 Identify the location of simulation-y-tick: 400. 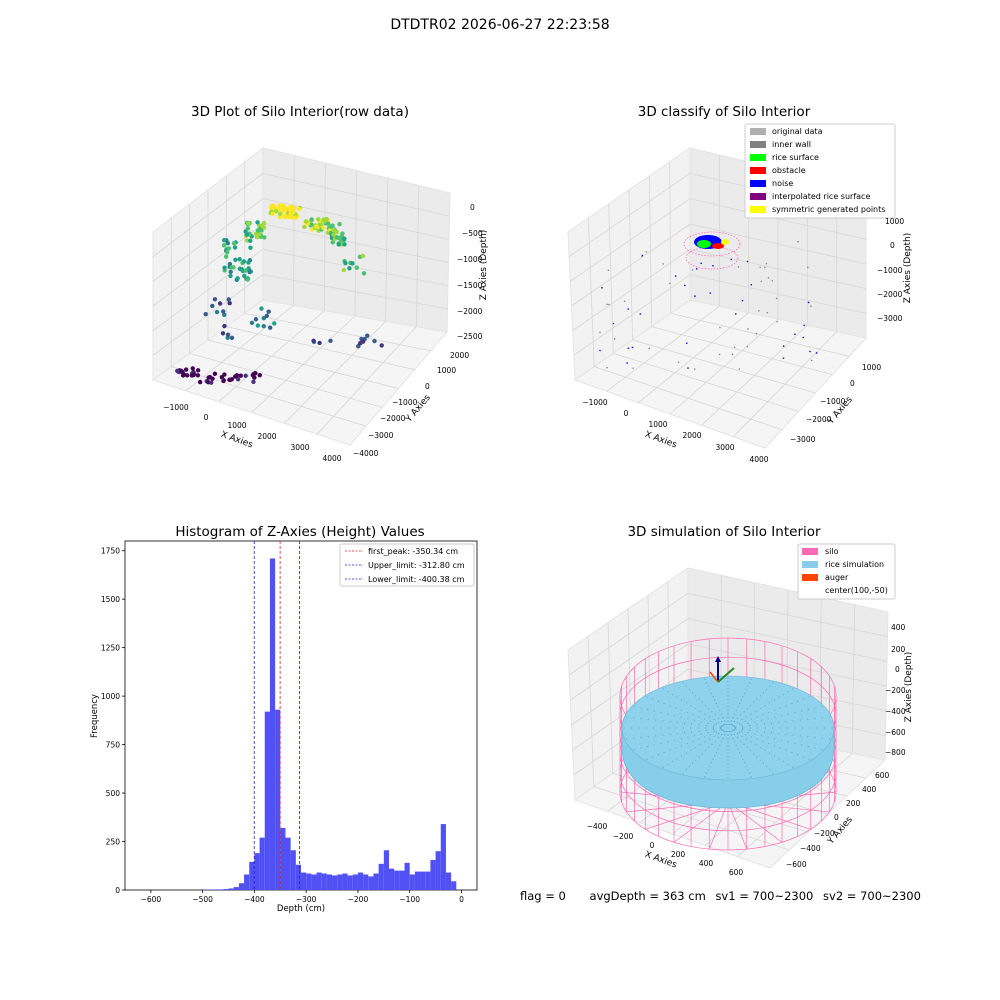
(869, 789).